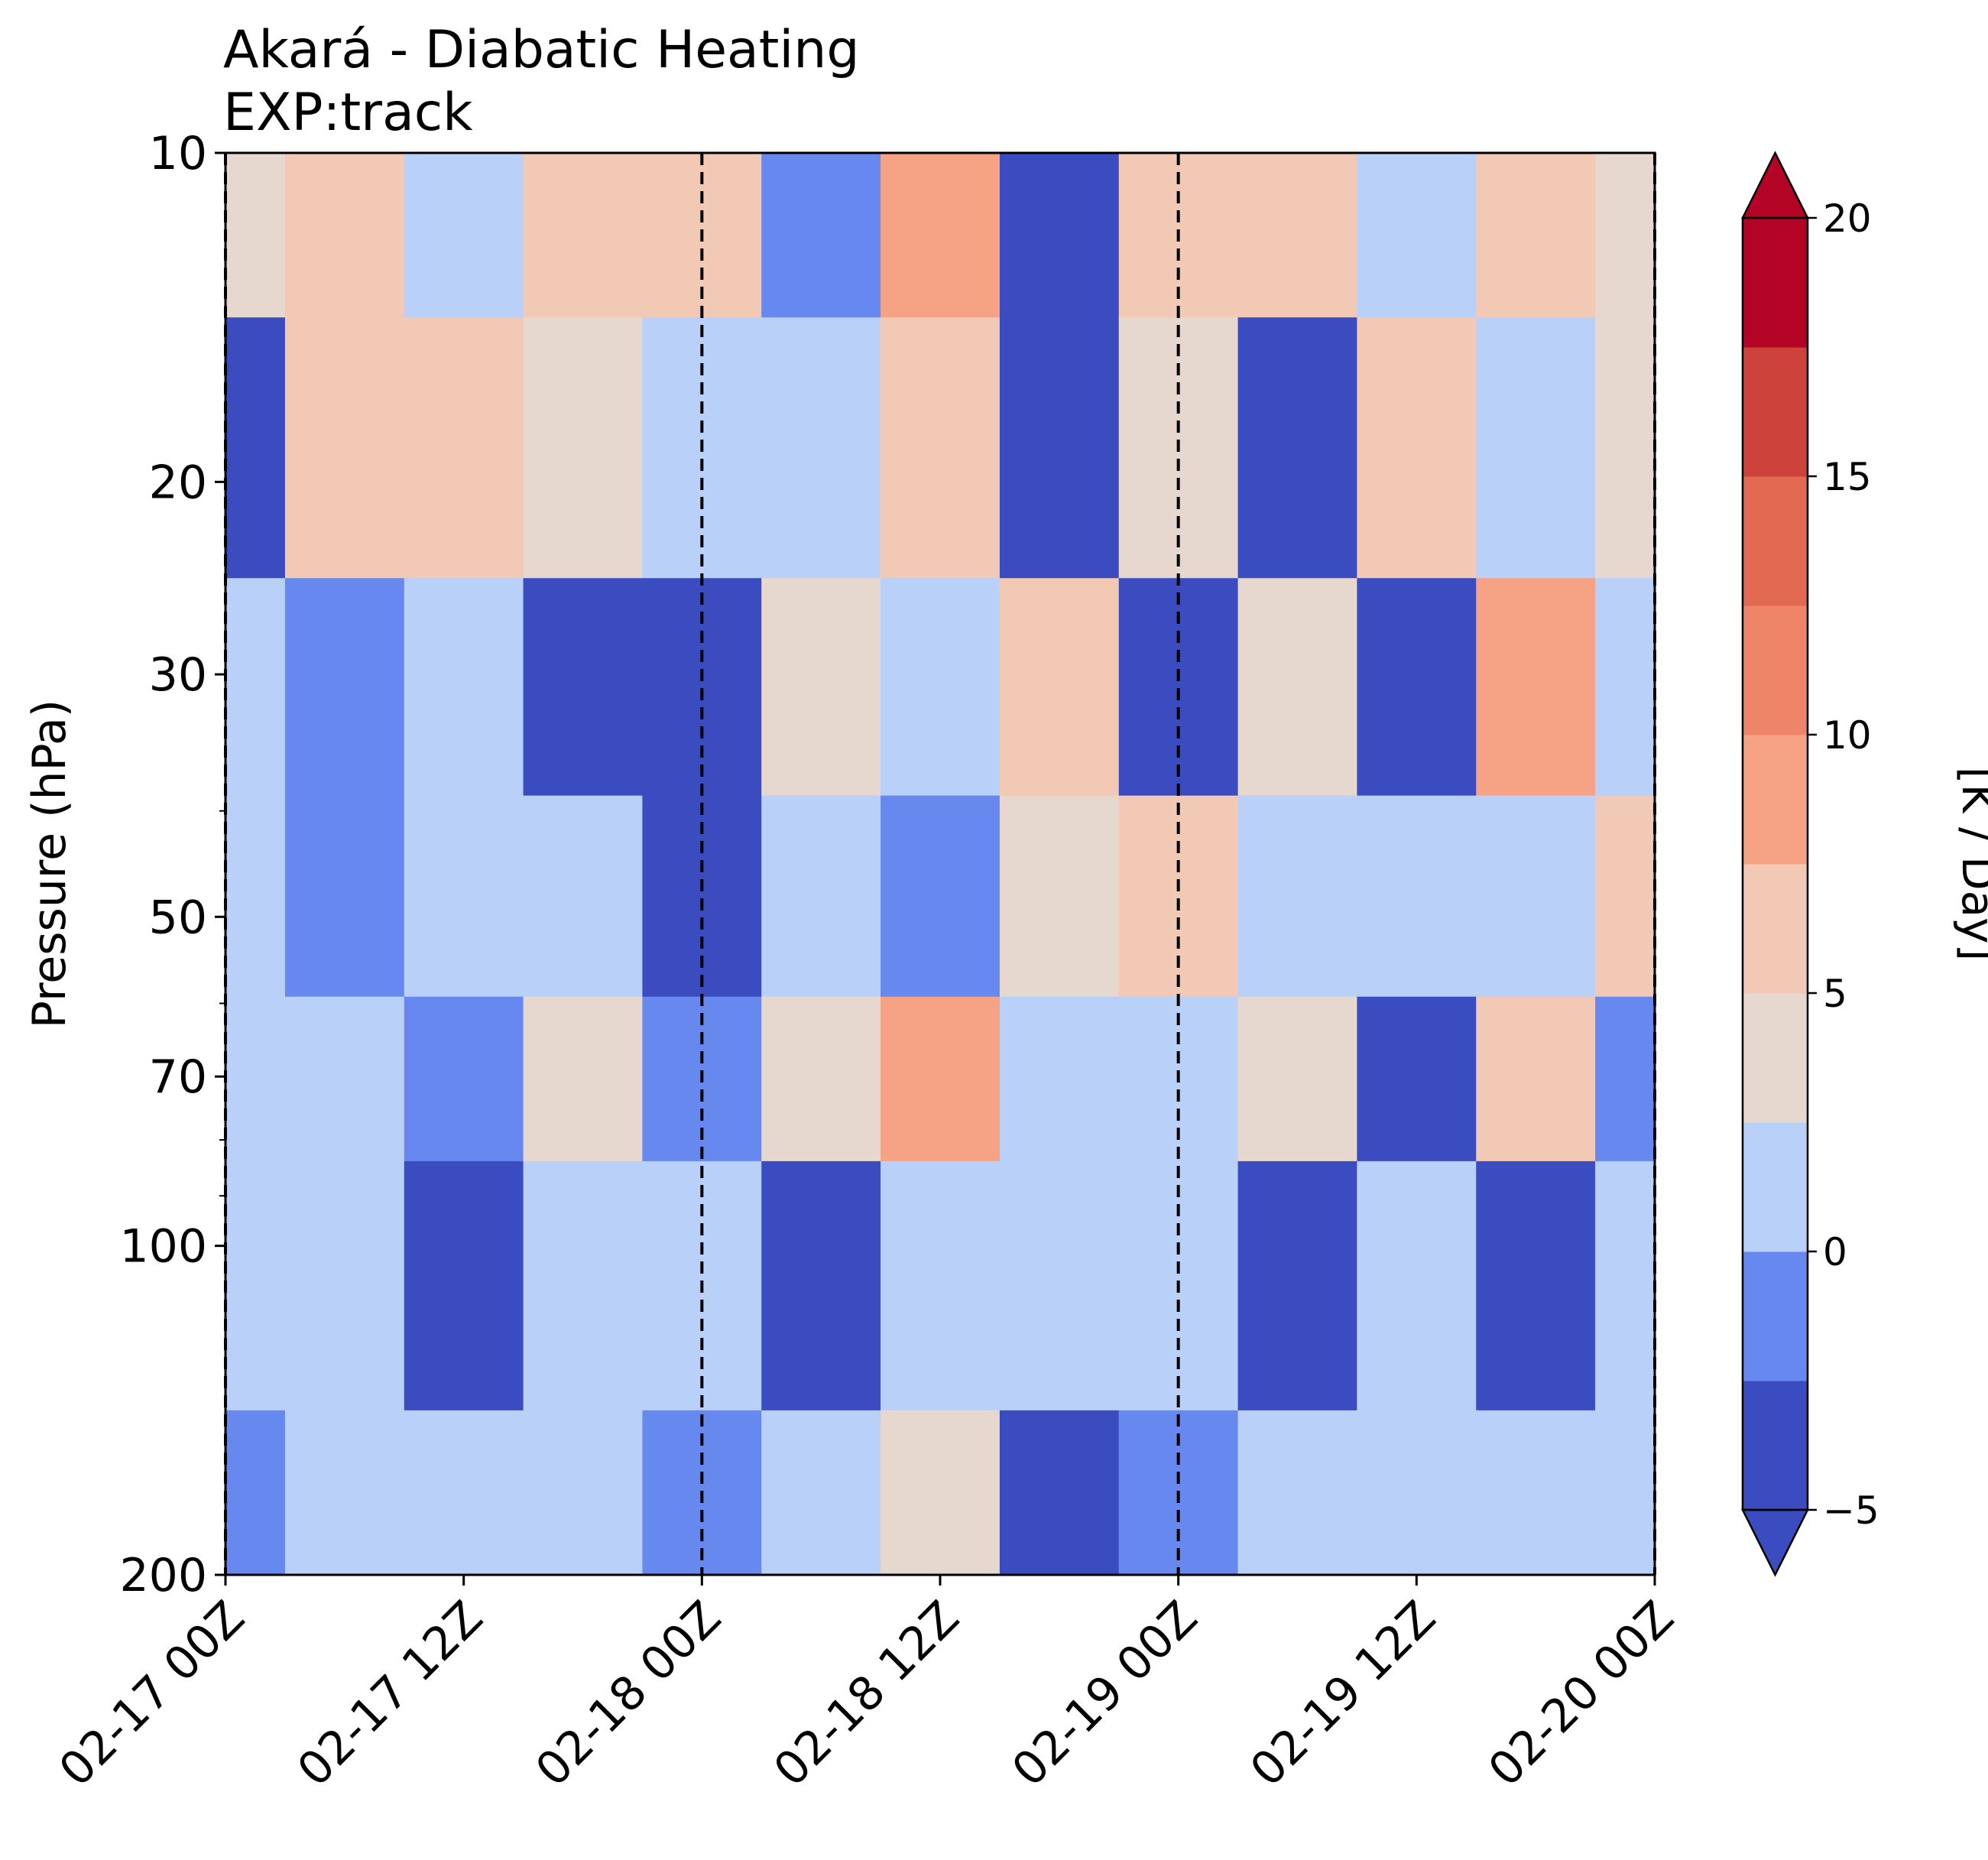  What do you see at coordinates (390, 1694) in the screenshot?
I see `x-tick-label: 02-17 12Z` at bounding box center [390, 1694].